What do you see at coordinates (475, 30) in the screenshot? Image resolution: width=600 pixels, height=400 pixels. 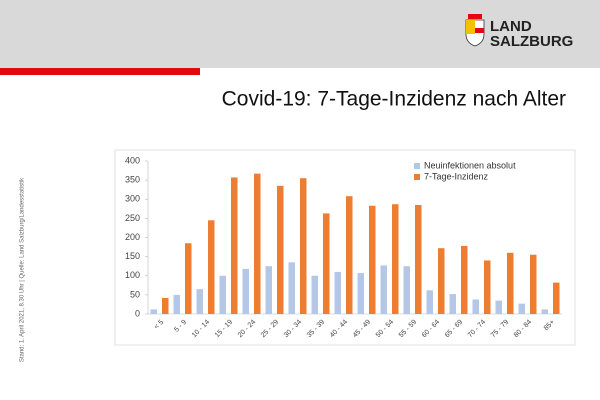 I see `coat-of-arms` at bounding box center [475, 30].